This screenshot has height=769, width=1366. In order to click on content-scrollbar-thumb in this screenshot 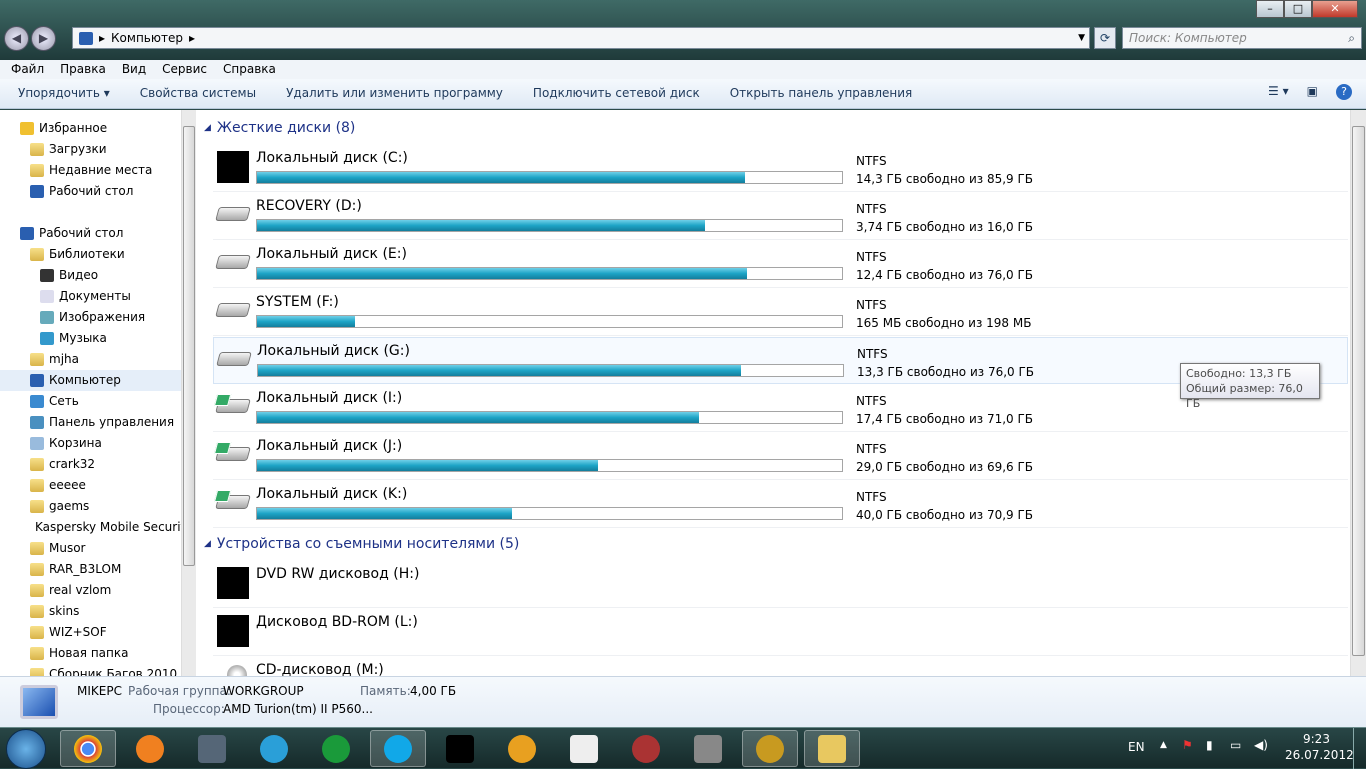, I will do `click(1358, 391)`.